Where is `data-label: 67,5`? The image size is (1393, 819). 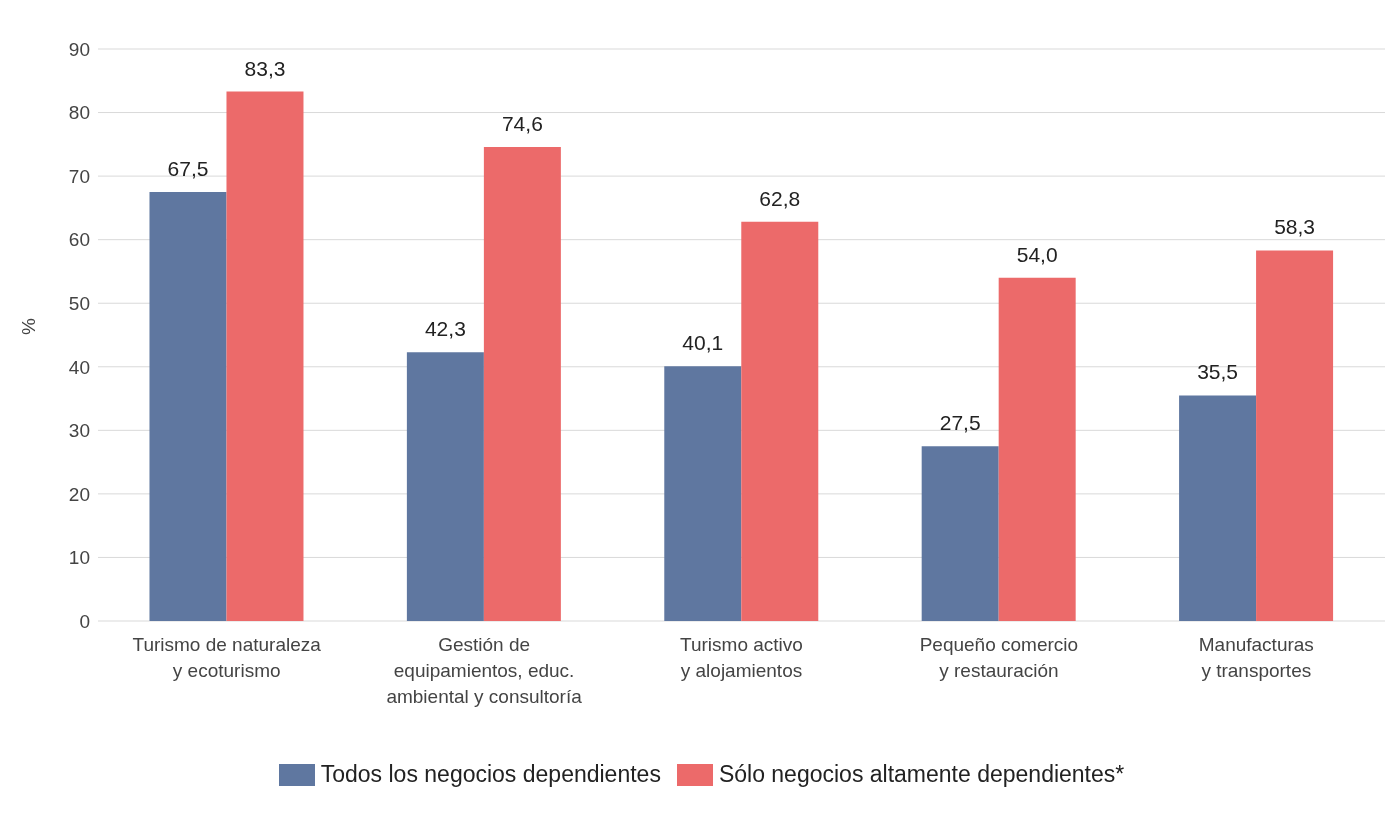
data-label: 67,5 is located at coordinates (188, 168).